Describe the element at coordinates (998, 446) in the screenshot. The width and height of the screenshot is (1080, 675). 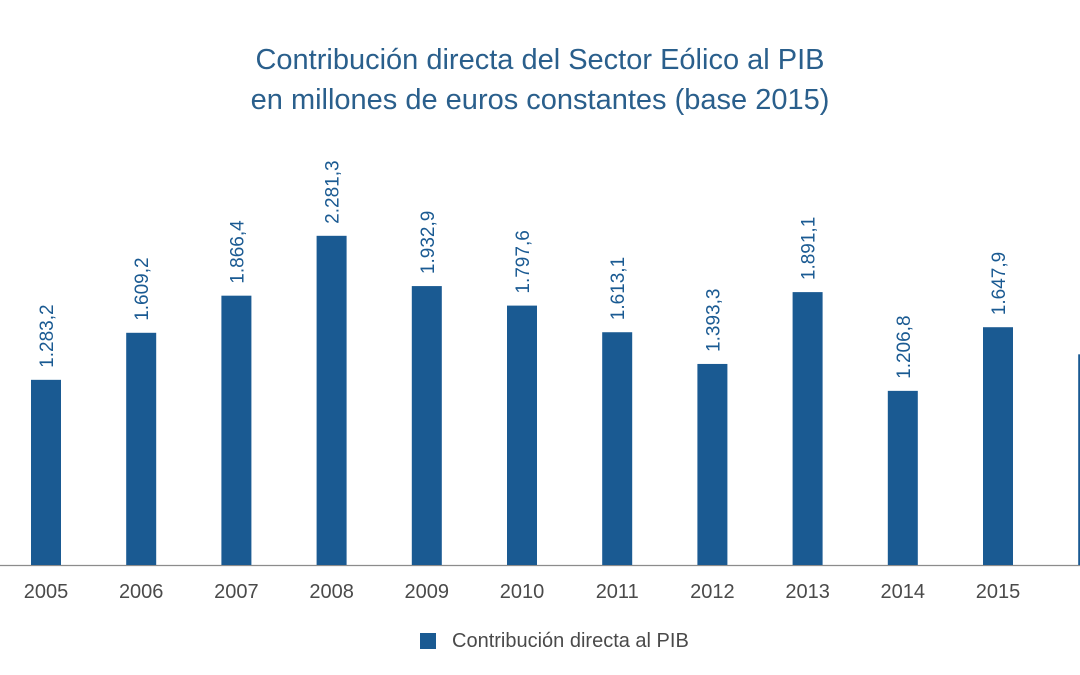
I see `bar-2015` at that location.